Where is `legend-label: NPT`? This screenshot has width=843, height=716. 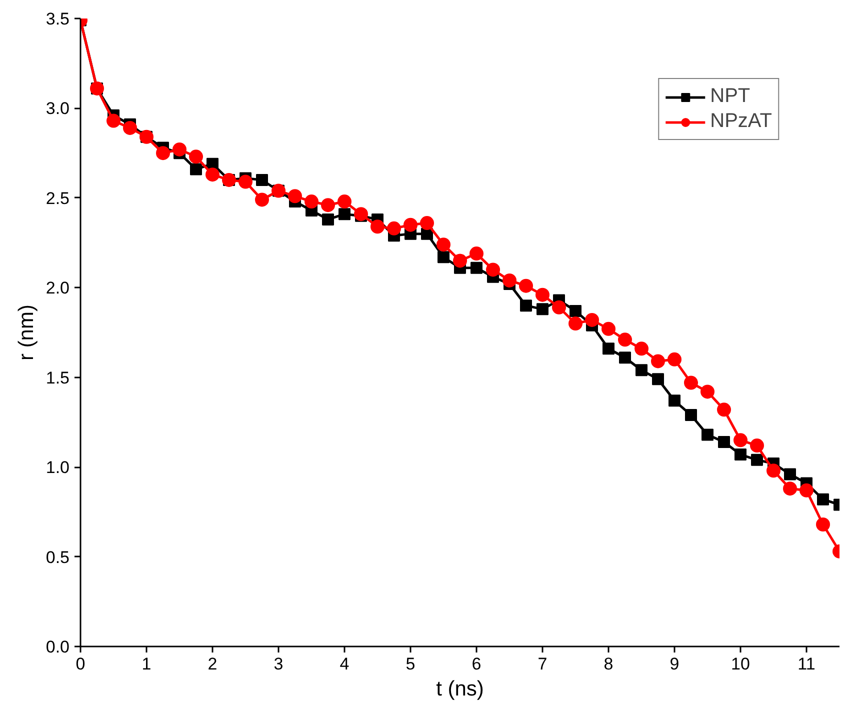 legend-label: NPT is located at coordinates (730, 96).